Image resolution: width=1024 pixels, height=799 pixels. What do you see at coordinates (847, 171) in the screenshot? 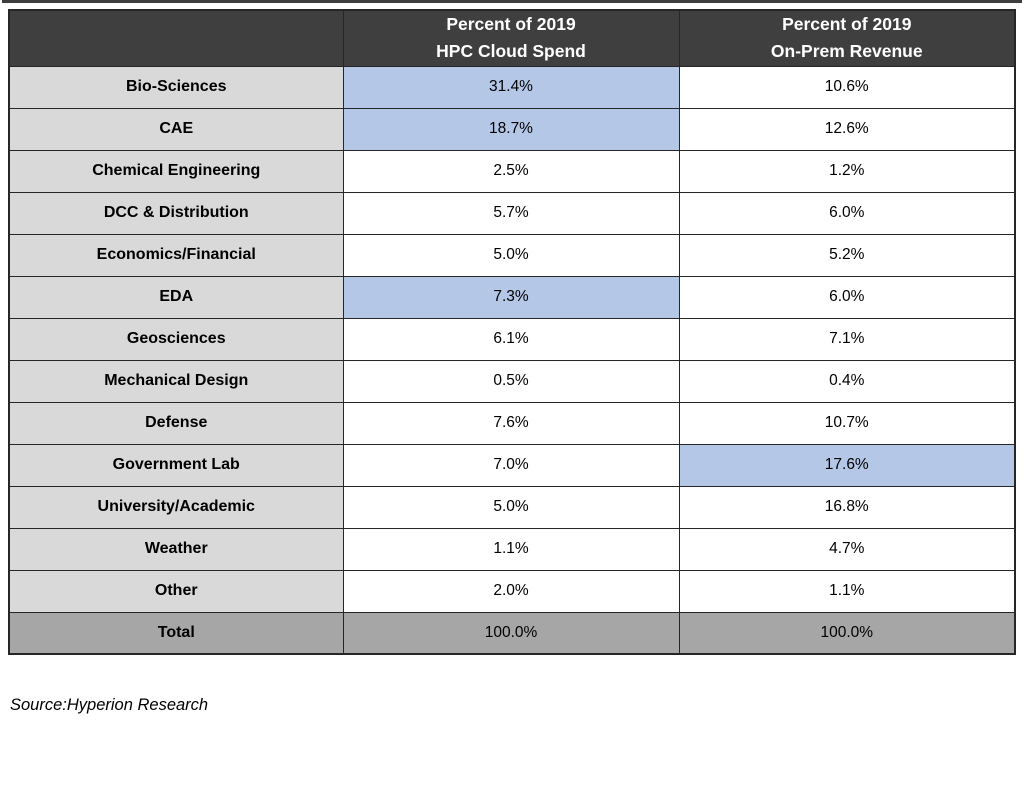
I see `onprem-value: 1.2%` at bounding box center [847, 171].